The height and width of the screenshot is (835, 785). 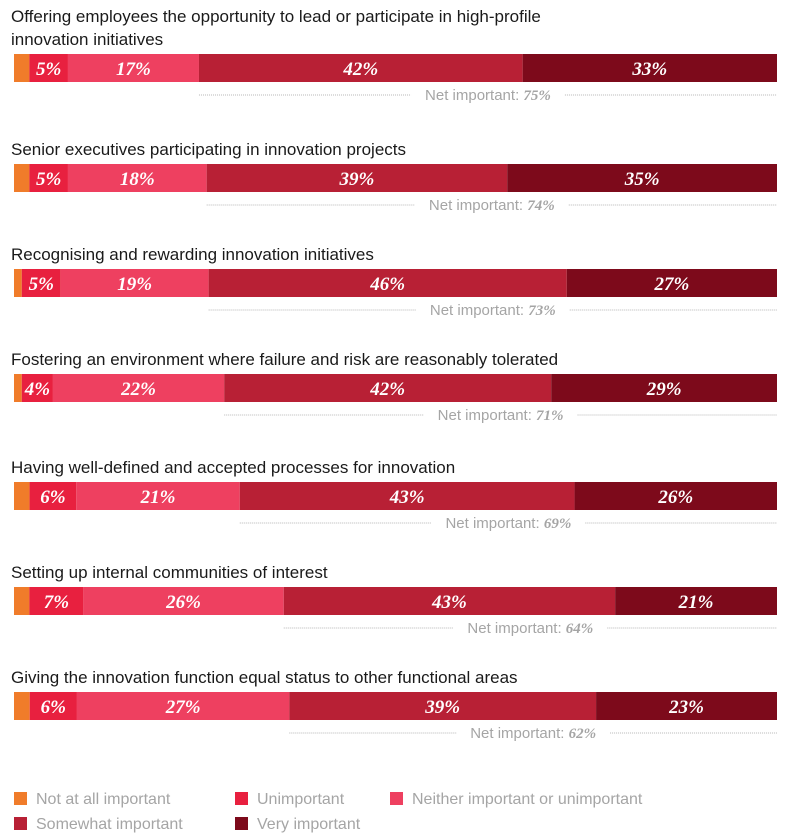 What do you see at coordinates (527, 799) in the screenshot?
I see `legend-label: Neither important or unimportant` at bounding box center [527, 799].